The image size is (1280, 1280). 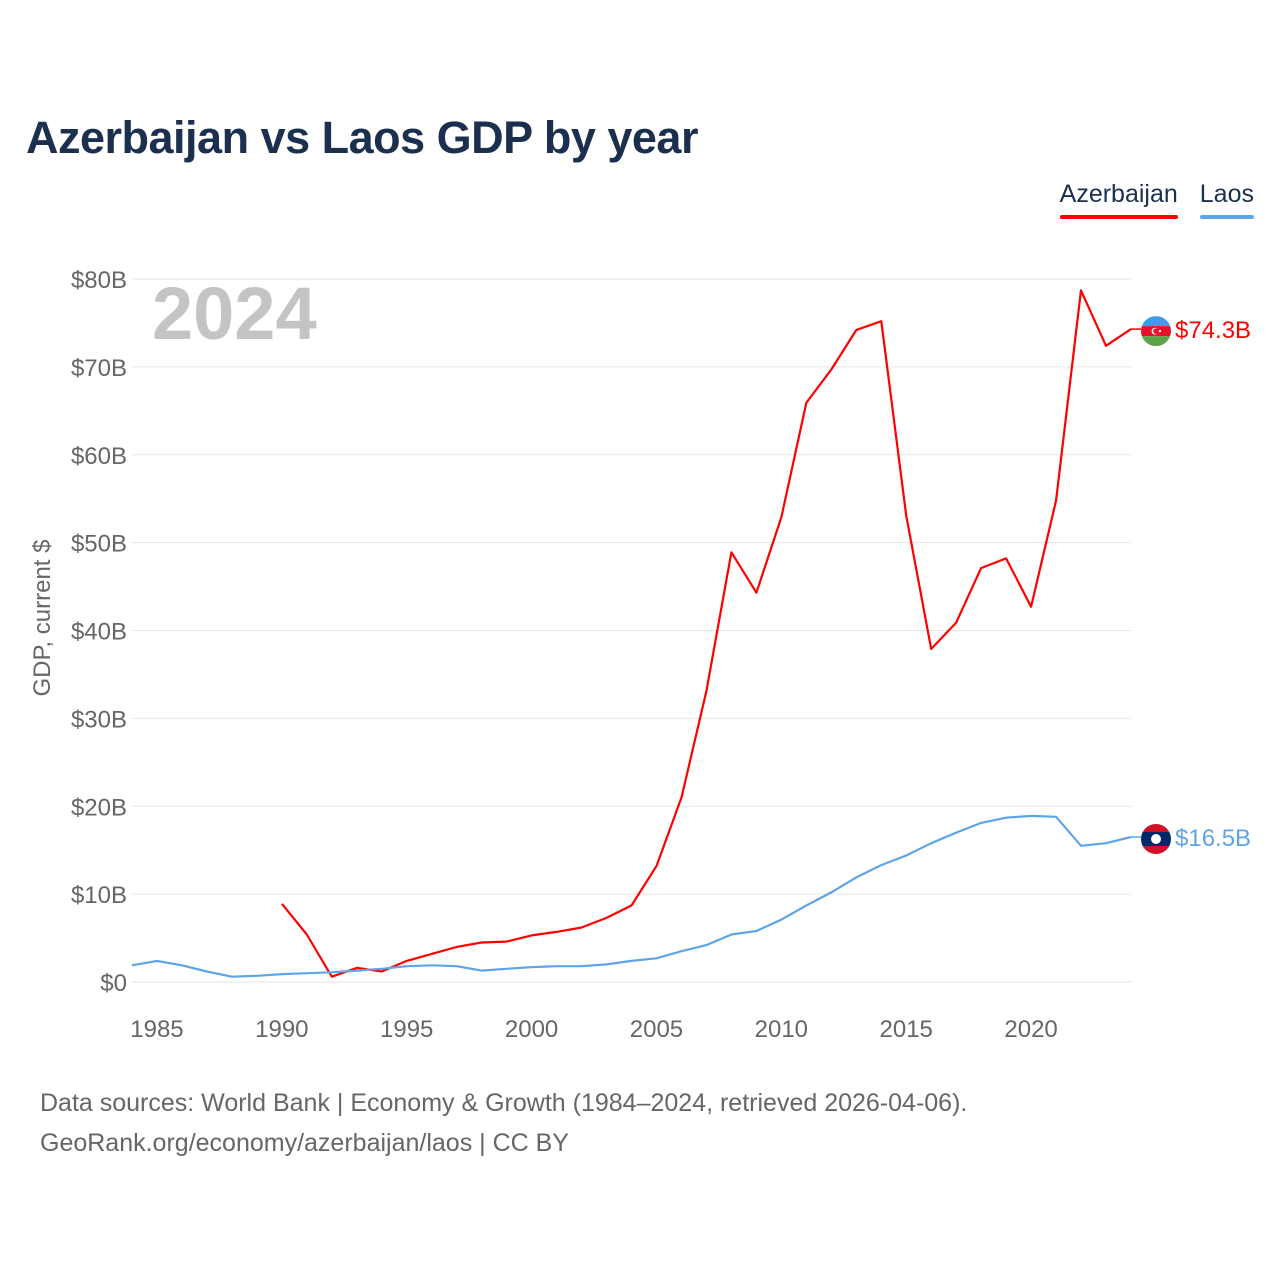 What do you see at coordinates (1118, 217) in the screenshot?
I see `legend-swatch-azerbaijan` at bounding box center [1118, 217].